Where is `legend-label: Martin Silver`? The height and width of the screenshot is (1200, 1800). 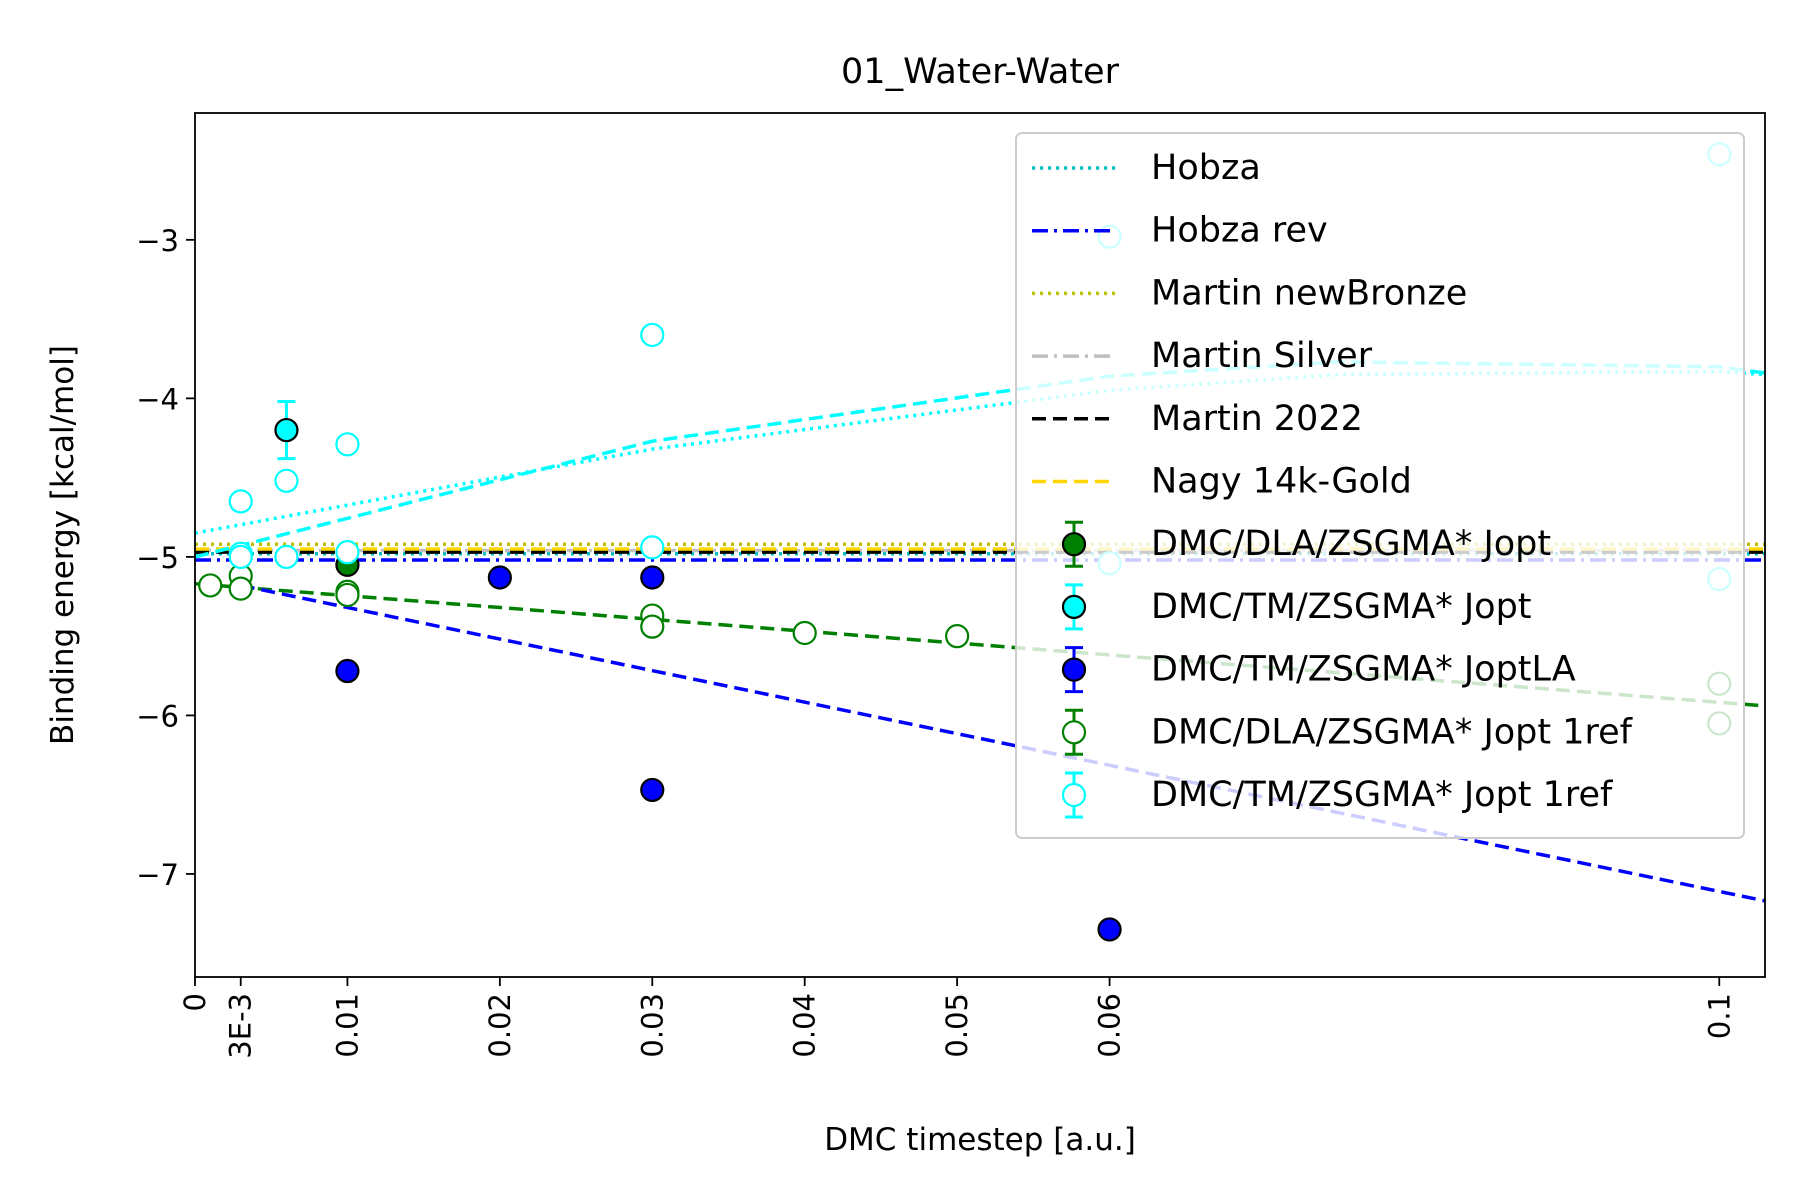 legend-label: Martin Silver is located at coordinates (1262, 356).